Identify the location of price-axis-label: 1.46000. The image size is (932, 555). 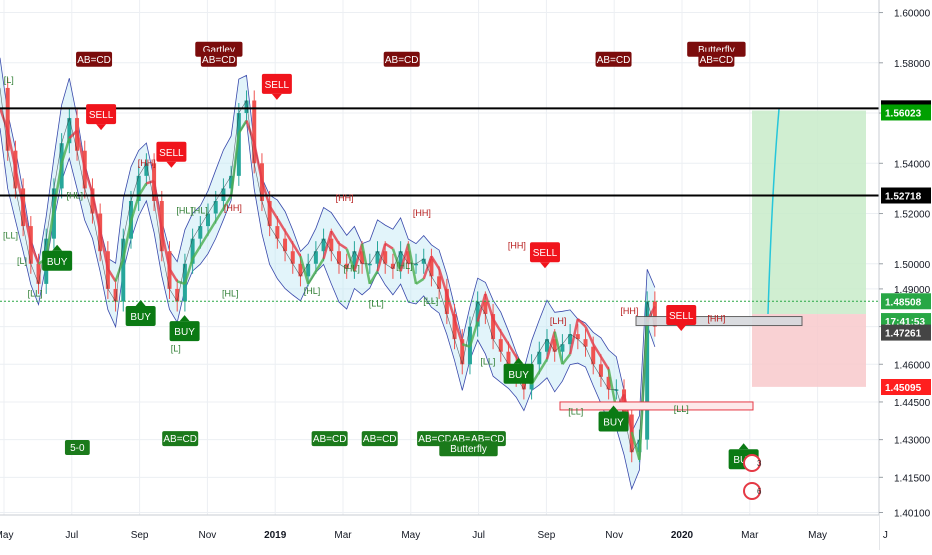
(912, 365).